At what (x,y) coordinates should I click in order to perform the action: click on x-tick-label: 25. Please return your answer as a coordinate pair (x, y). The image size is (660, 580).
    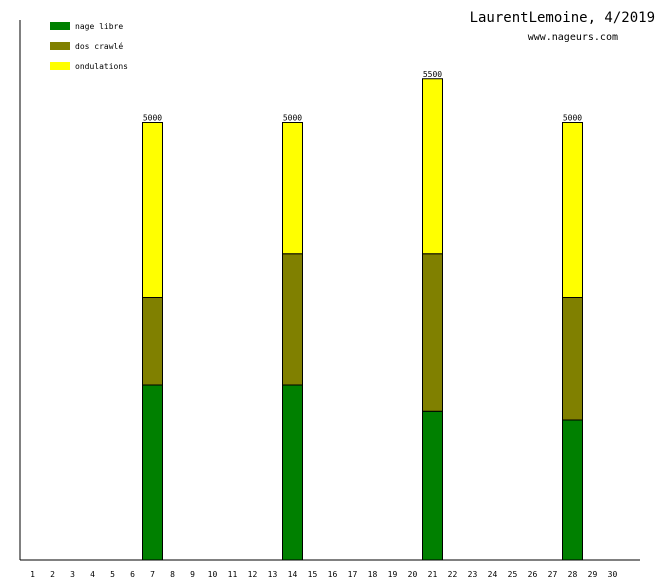
    Looking at the image, I should click on (513, 574).